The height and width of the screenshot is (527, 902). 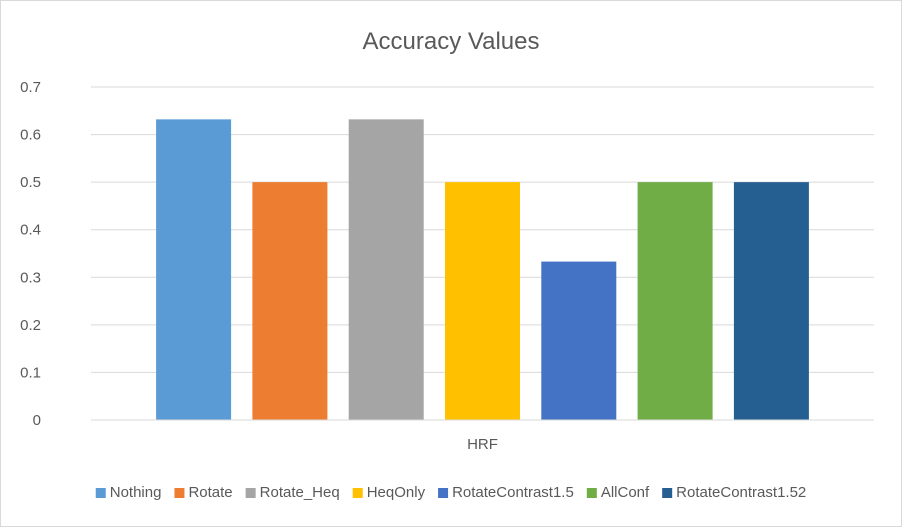 What do you see at coordinates (136, 492) in the screenshot?
I see `legend-label: Nothing` at bounding box center [136, 492].